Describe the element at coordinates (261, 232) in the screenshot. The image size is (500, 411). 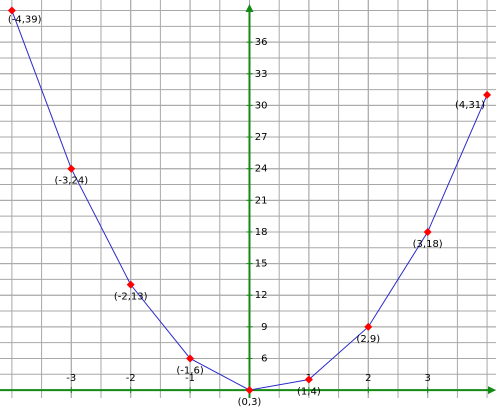
I see `y-tick-label: 18` at that location.